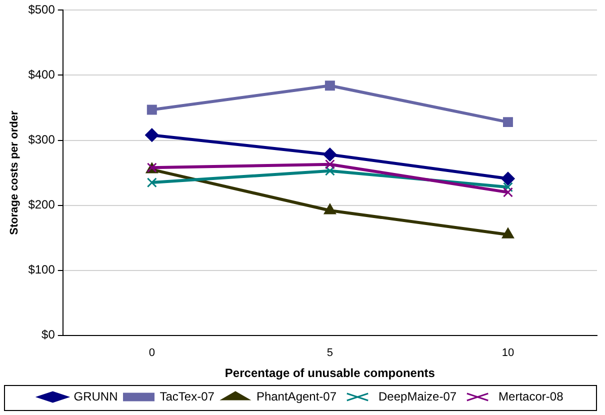 The image size is (605, 415). Describe the element at coordinates (42, 269) in the screenshot. I see `y-tick-label: $100` at that location.